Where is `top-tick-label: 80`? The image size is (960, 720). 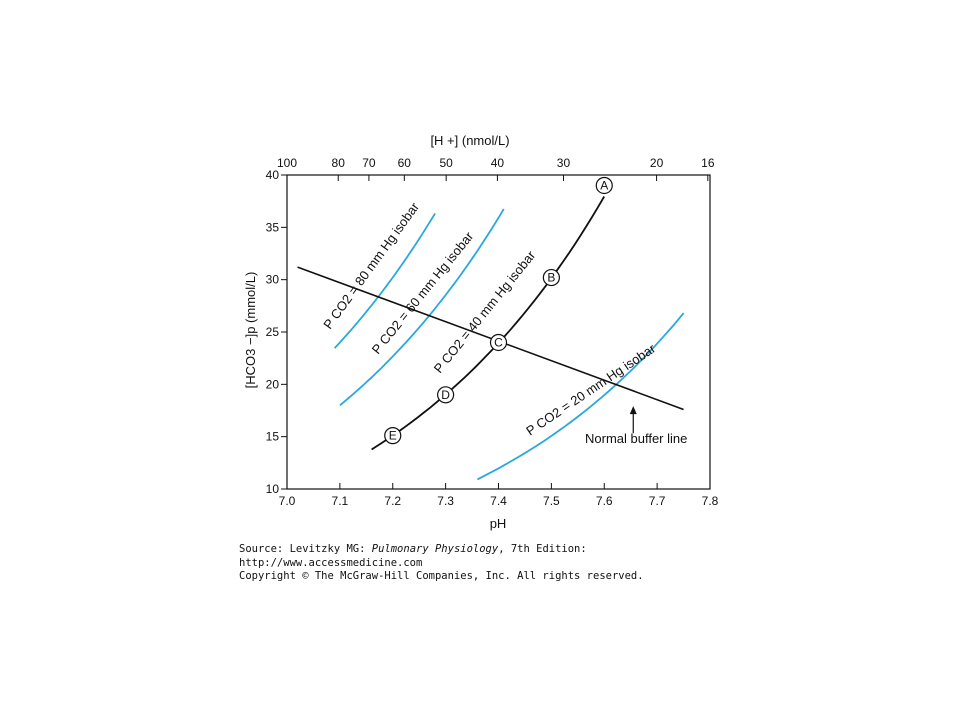 top-tick-label: 80 is located at coordinates (339, 163).